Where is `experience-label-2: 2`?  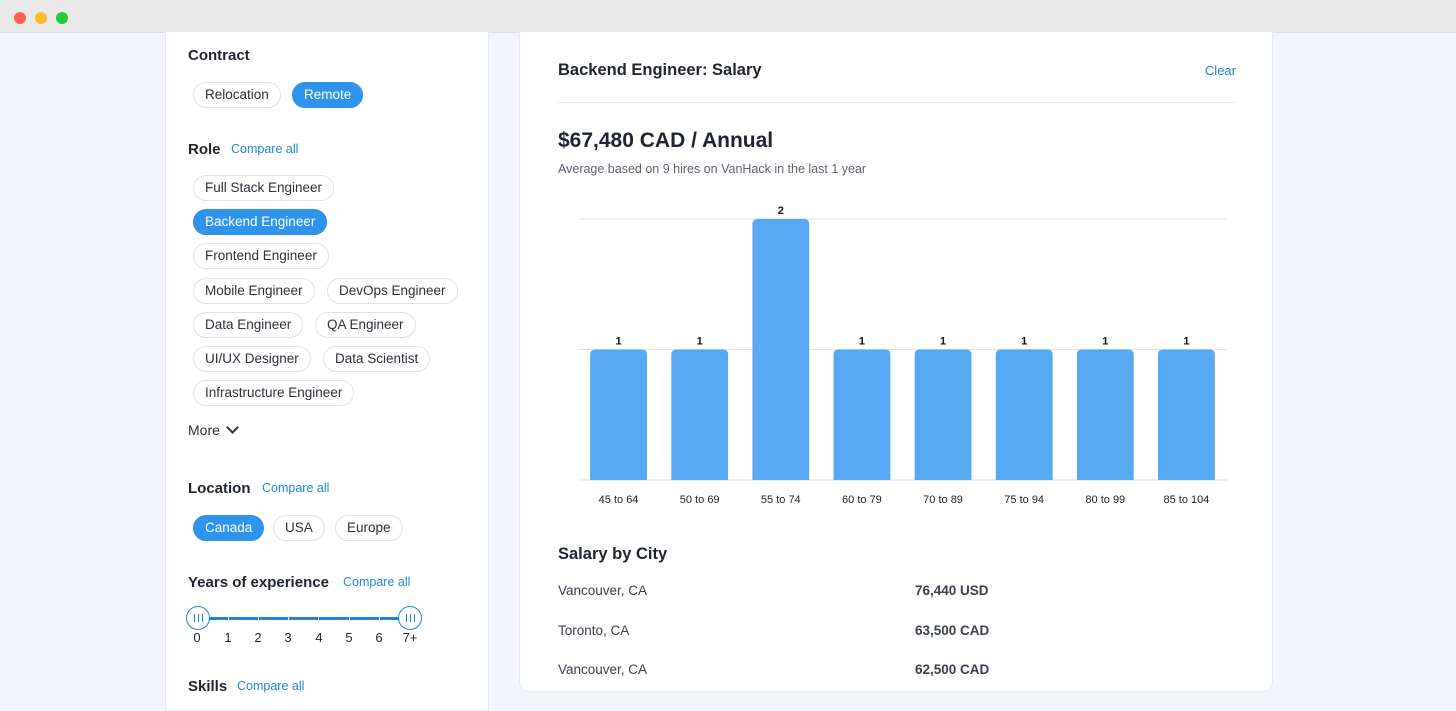
experience-label-2: 2 is located at coordinates (258, 637).